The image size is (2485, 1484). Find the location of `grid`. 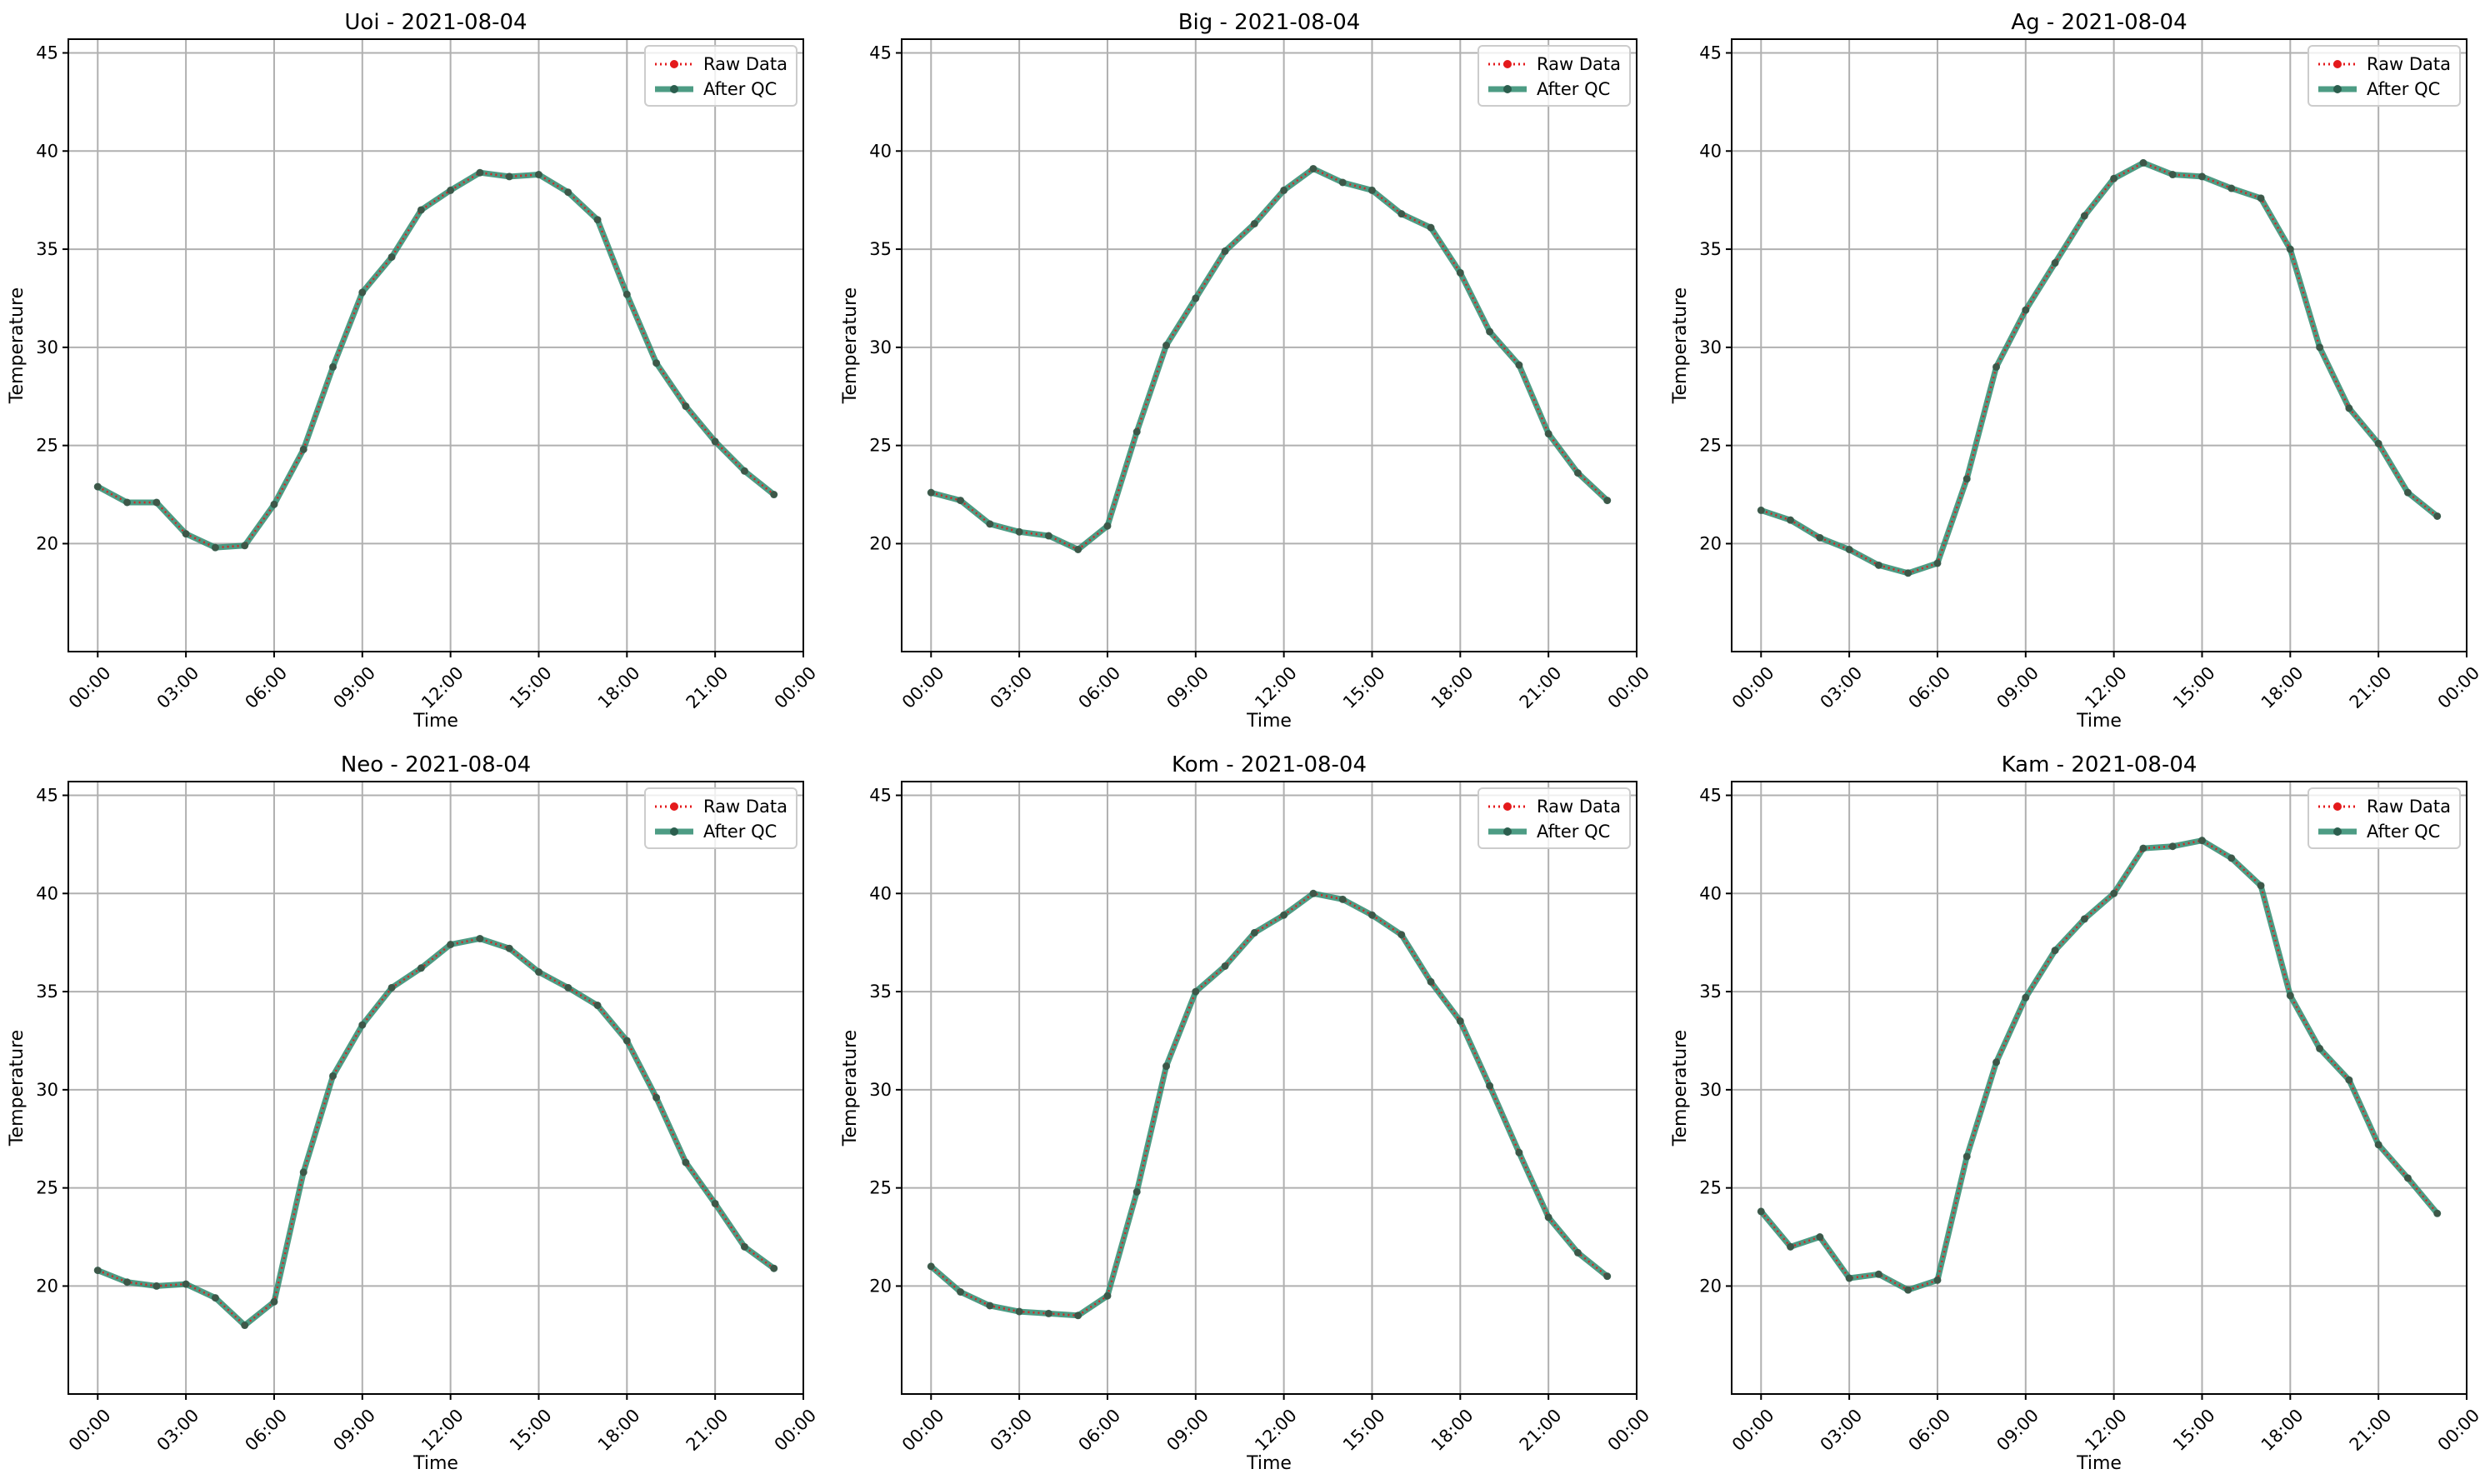

grid is located at coordinates (1270, 346).